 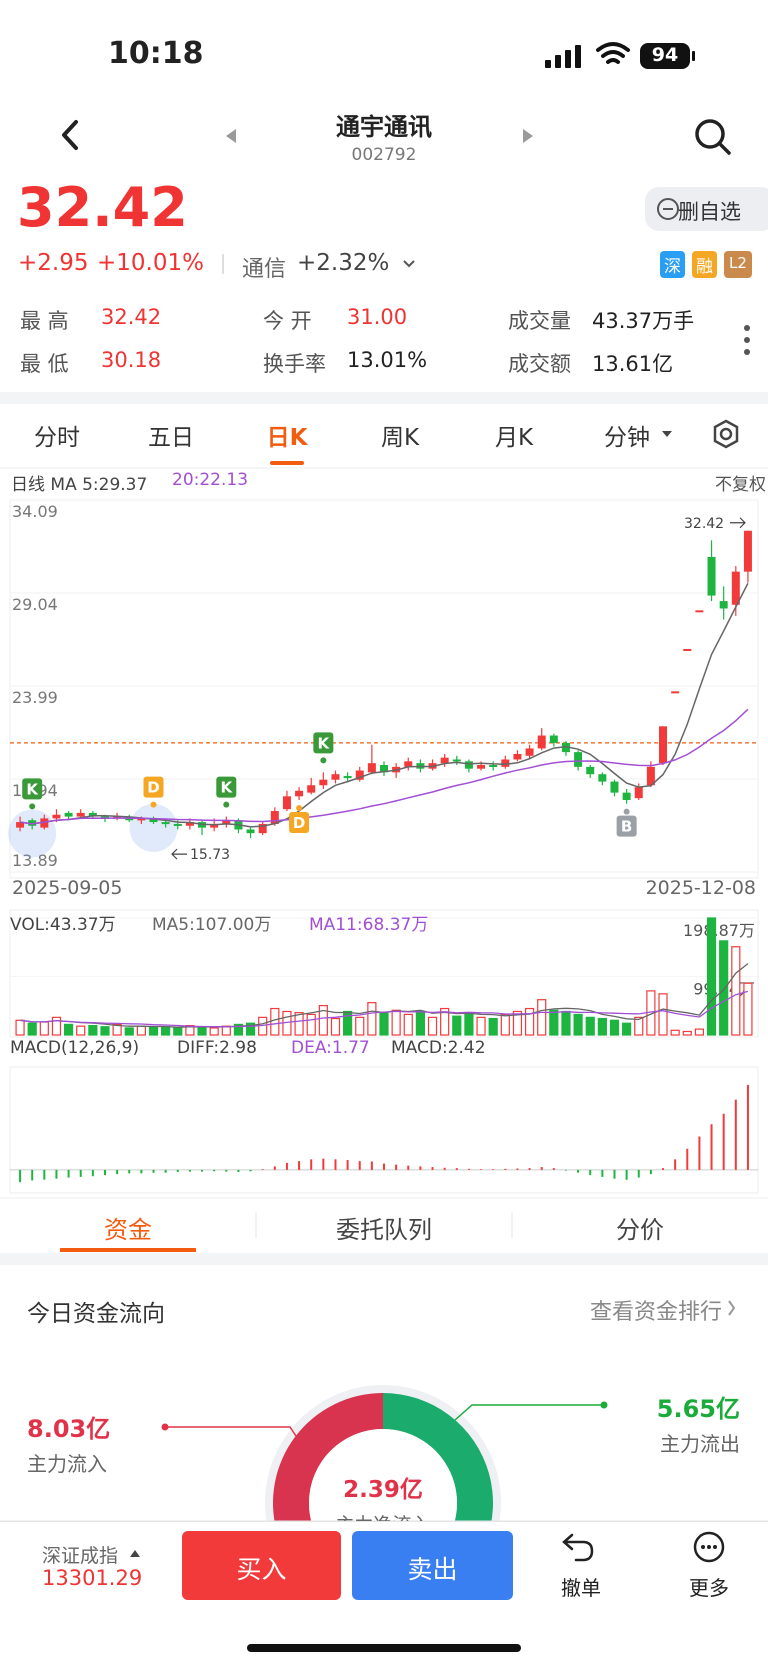 I want to click on buy-button, so click(x=261, y=1565).